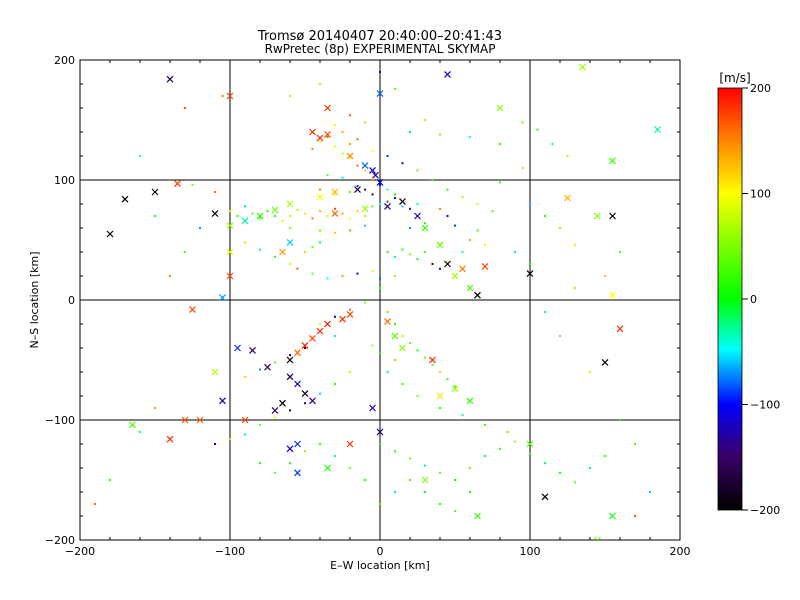 The height and width of the screenshot is (600, 800). I want to click on y-tick-label: 0, so click(71, 300).